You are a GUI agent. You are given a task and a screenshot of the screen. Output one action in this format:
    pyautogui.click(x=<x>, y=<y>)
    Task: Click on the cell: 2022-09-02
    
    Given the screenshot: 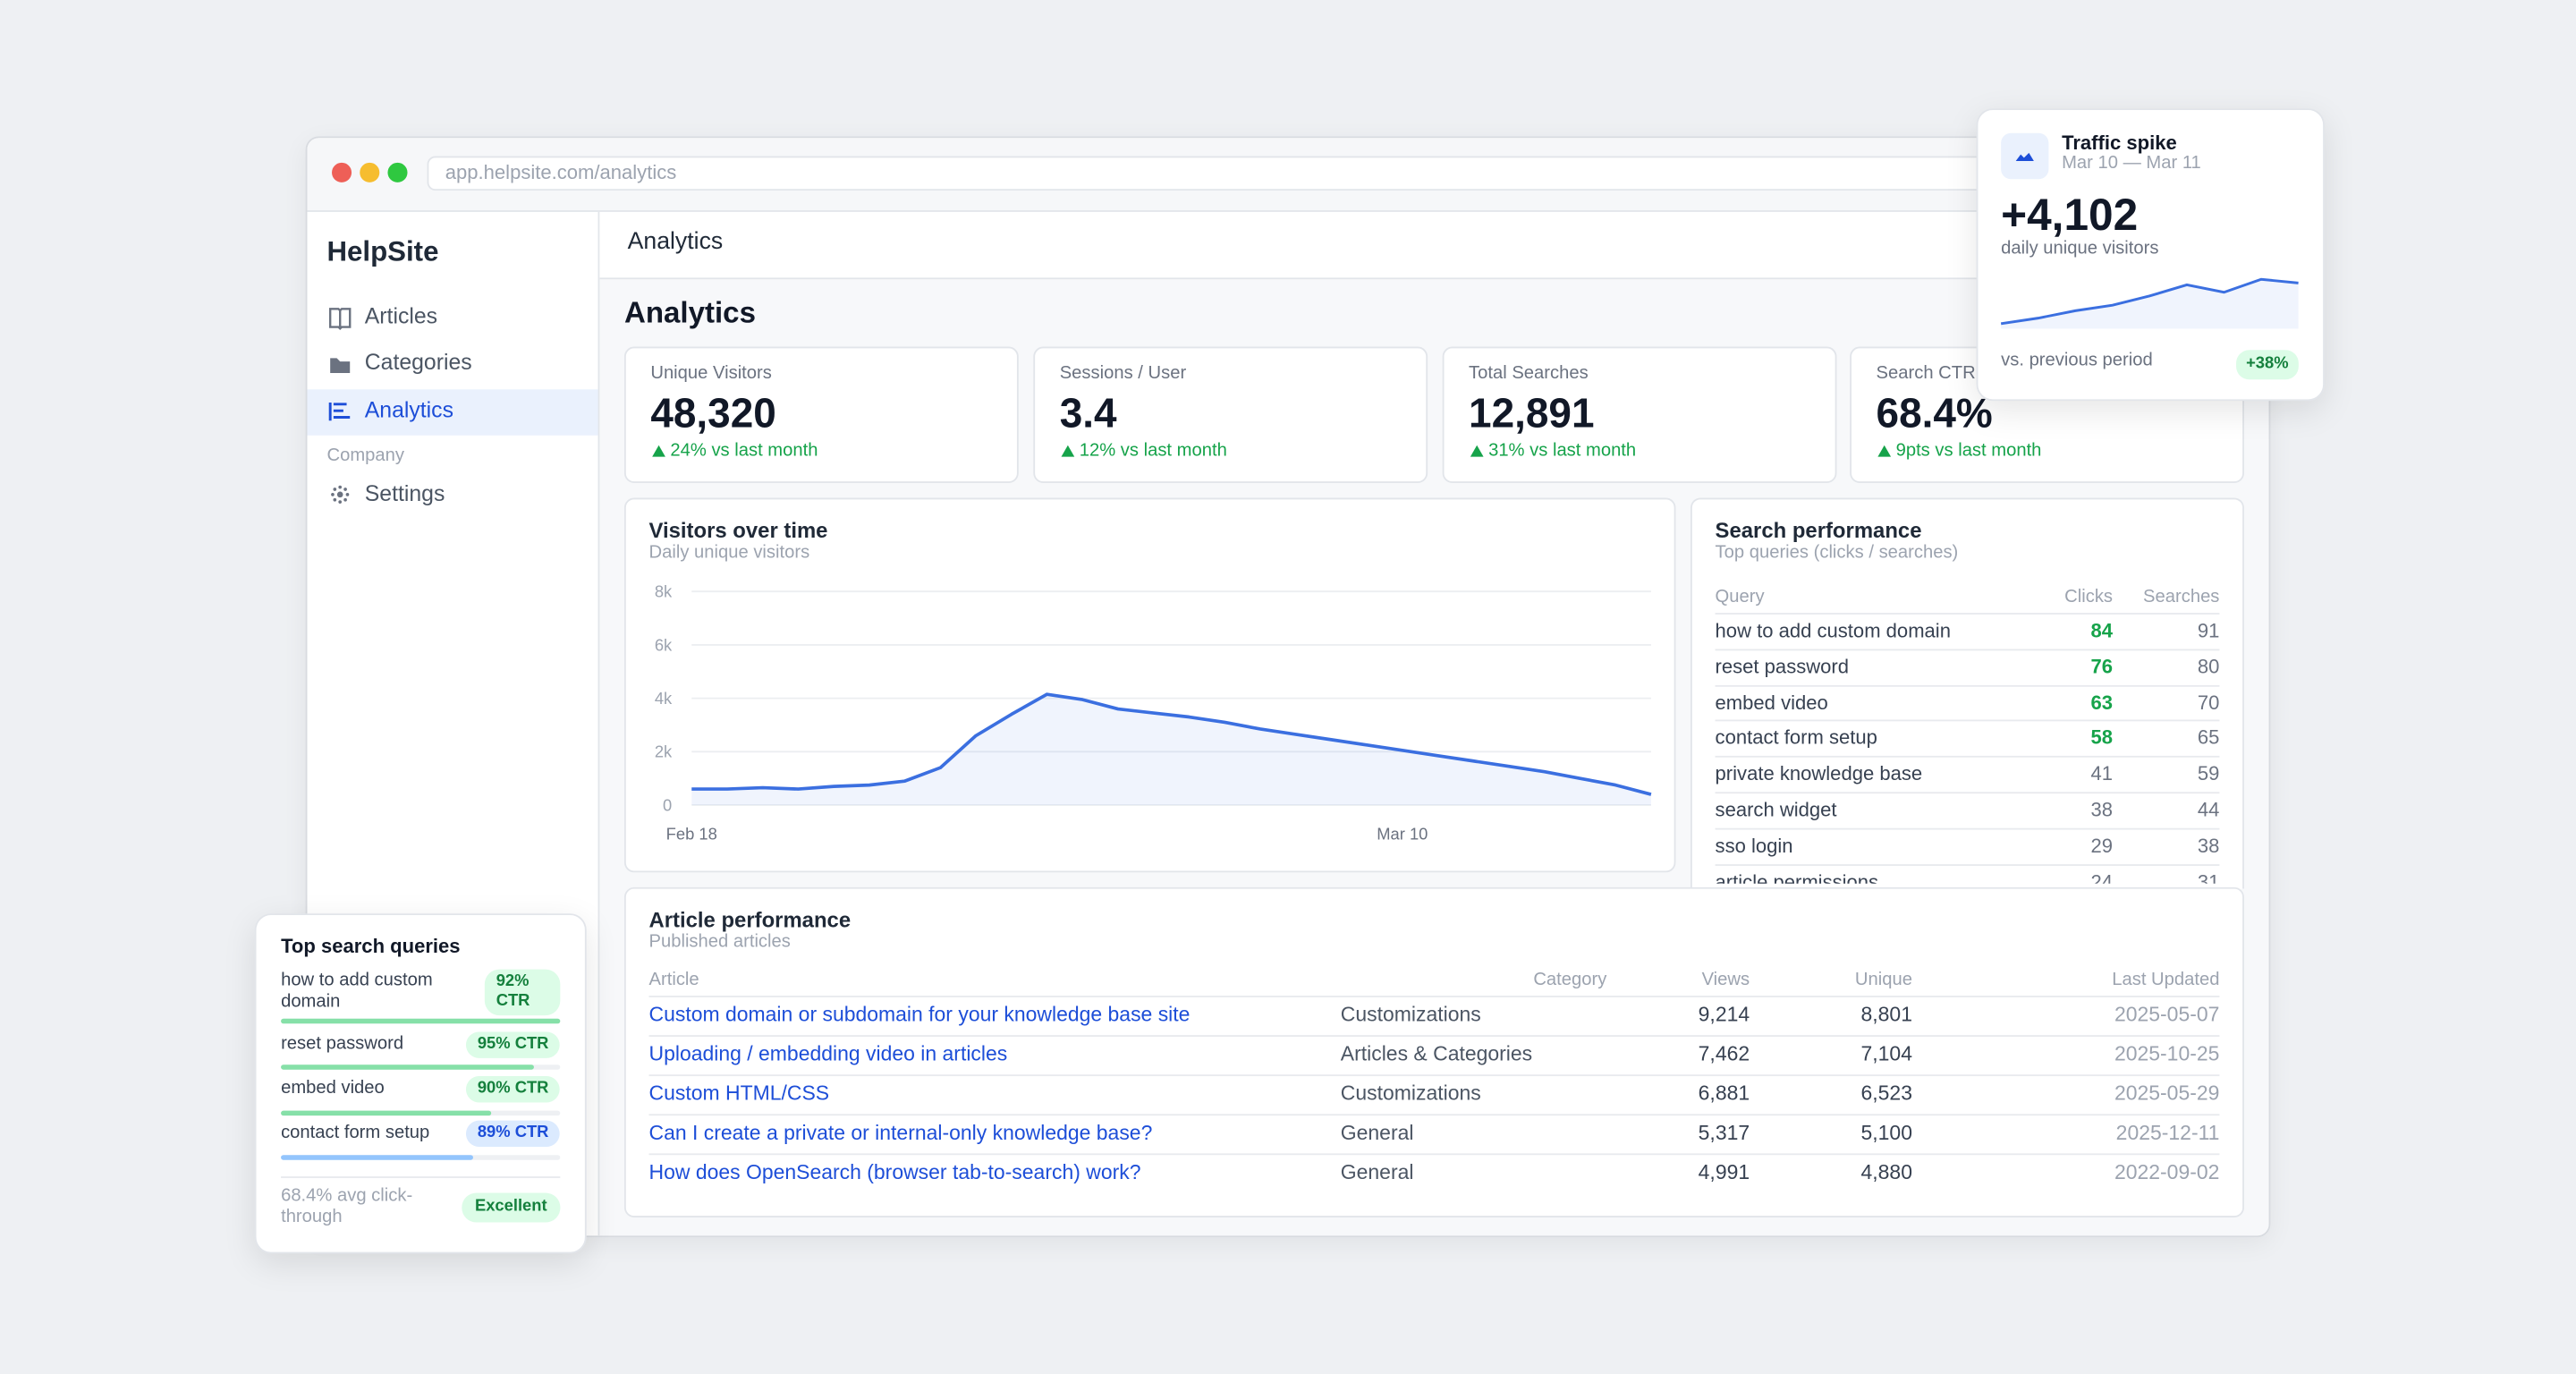 What is the action you would take?
    pyautogui.click(x=2167, y=1172)
    